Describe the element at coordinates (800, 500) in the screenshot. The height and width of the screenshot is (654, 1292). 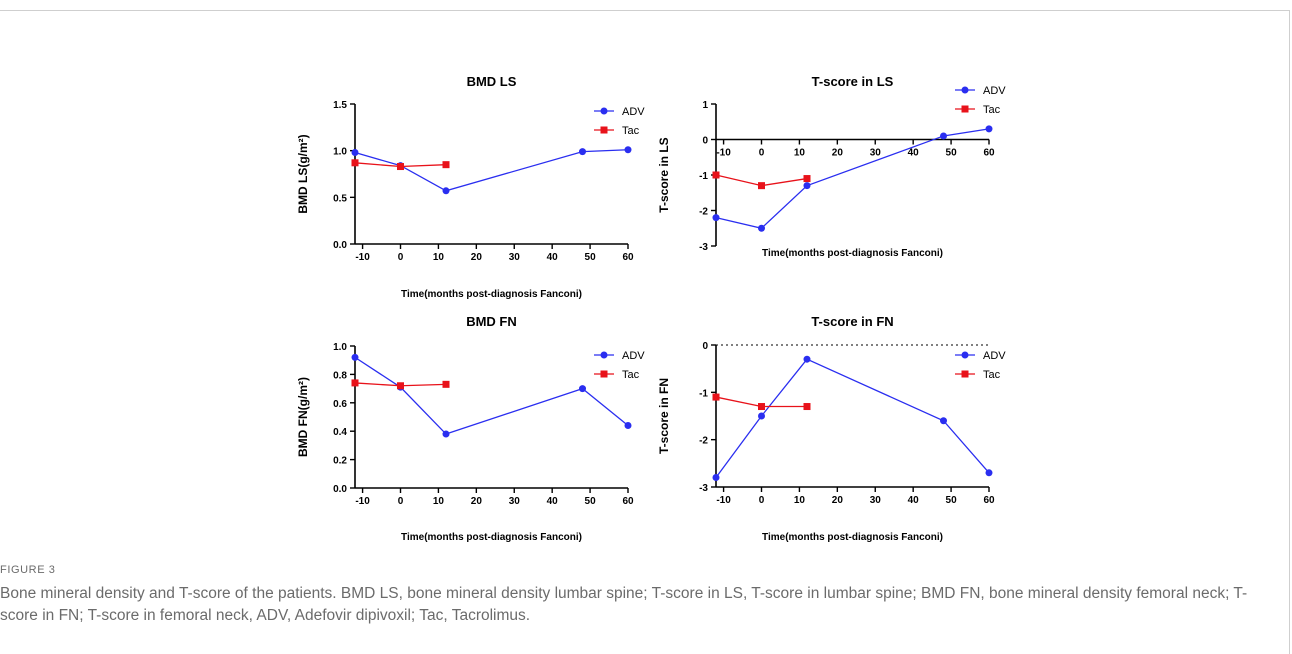
I see `chart4-xtick-label: 10` at that location.